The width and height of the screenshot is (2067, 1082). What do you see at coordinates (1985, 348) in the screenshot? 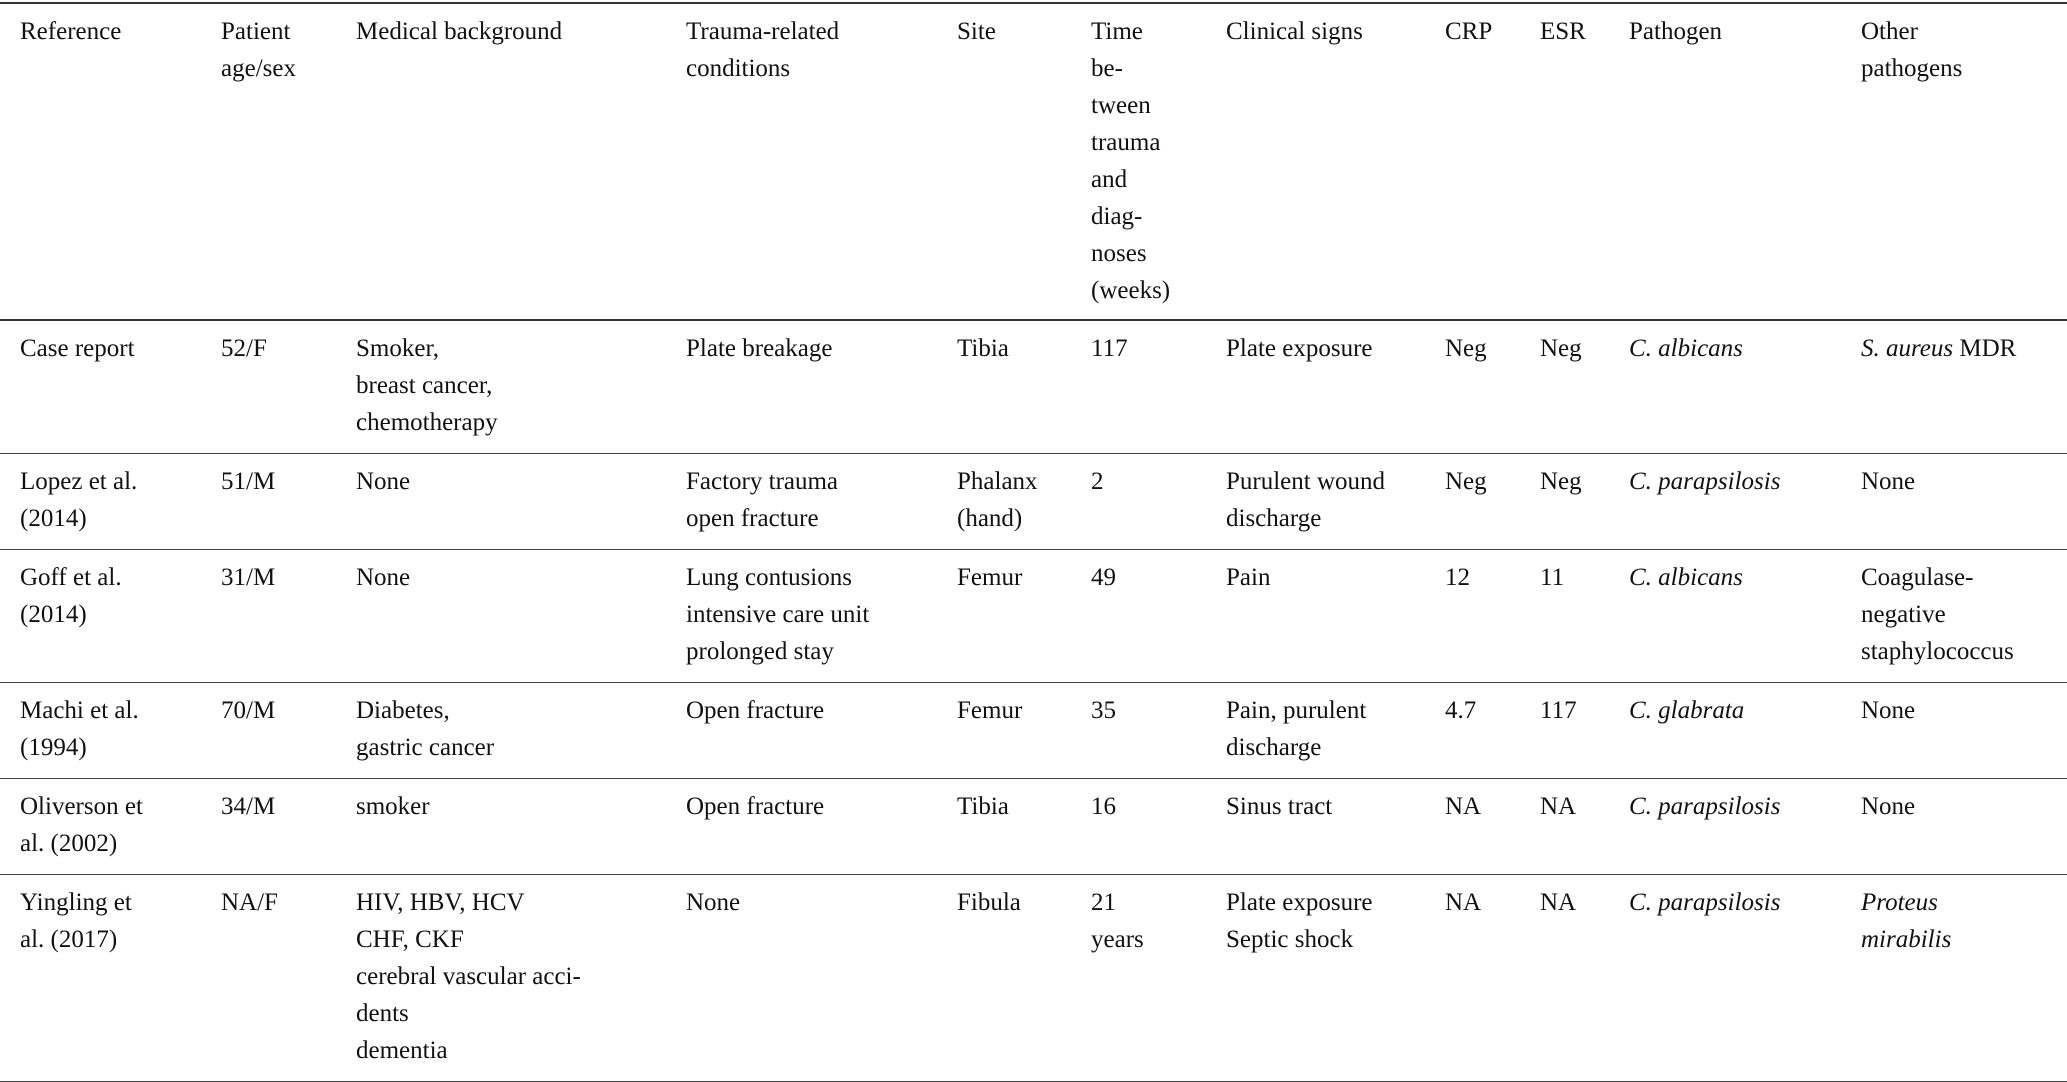
I see `cell-text: MDR` at bounding box center [1985, 348].